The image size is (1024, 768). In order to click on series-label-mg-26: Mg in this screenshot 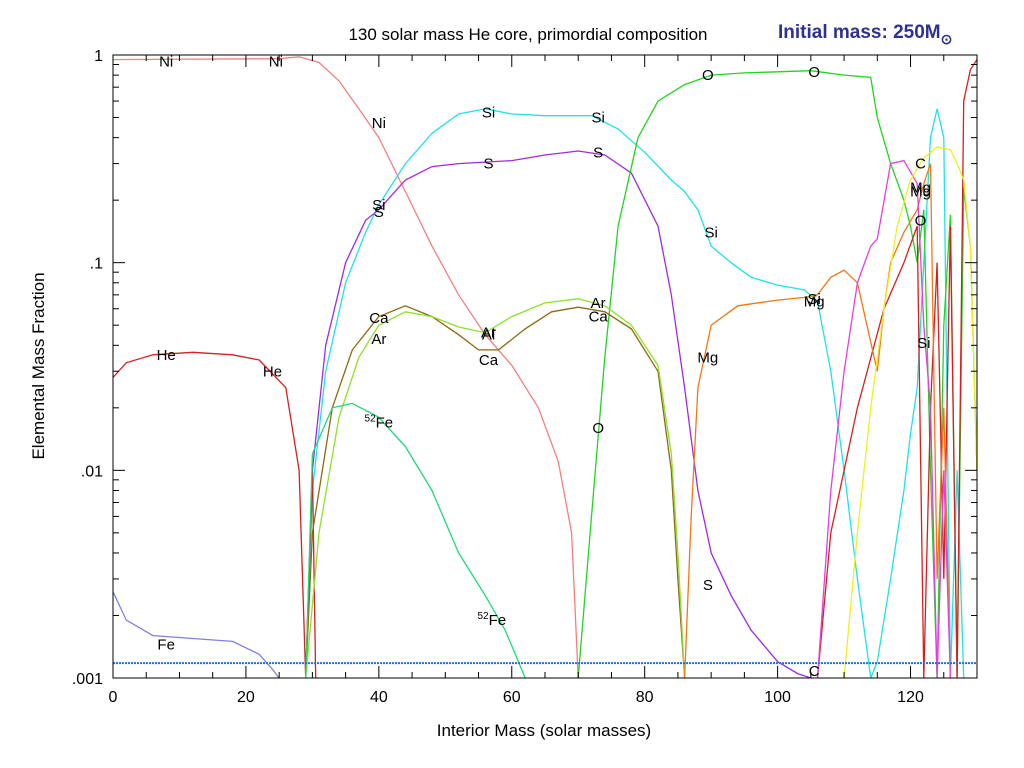, I will do `click(707, 357)`.